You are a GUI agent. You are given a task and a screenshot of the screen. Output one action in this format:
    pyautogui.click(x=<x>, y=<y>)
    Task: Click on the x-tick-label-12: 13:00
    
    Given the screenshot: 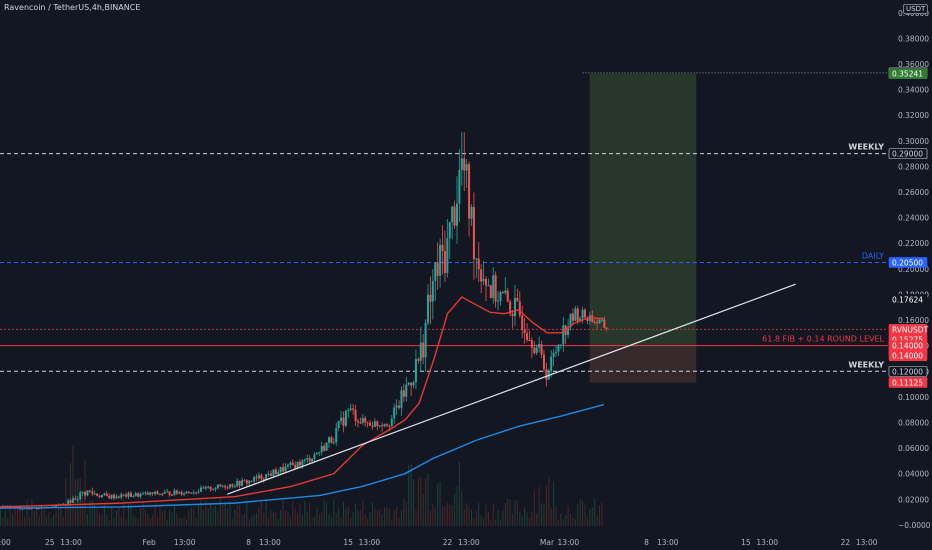 What is the action you would take?
    pyautogui.click(x=569, y=542)
    